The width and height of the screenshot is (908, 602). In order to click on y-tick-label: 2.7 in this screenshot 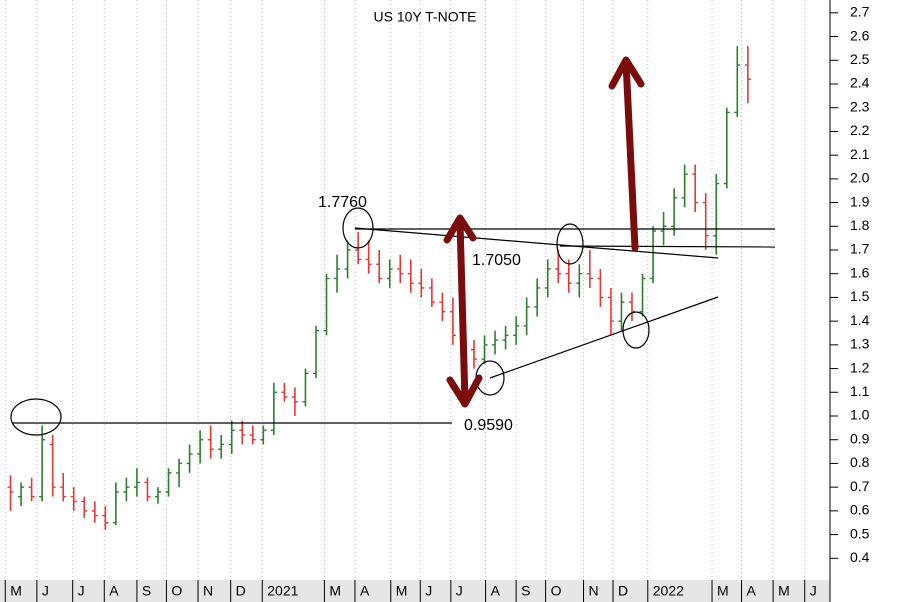, I will do `click(860, 12)`.